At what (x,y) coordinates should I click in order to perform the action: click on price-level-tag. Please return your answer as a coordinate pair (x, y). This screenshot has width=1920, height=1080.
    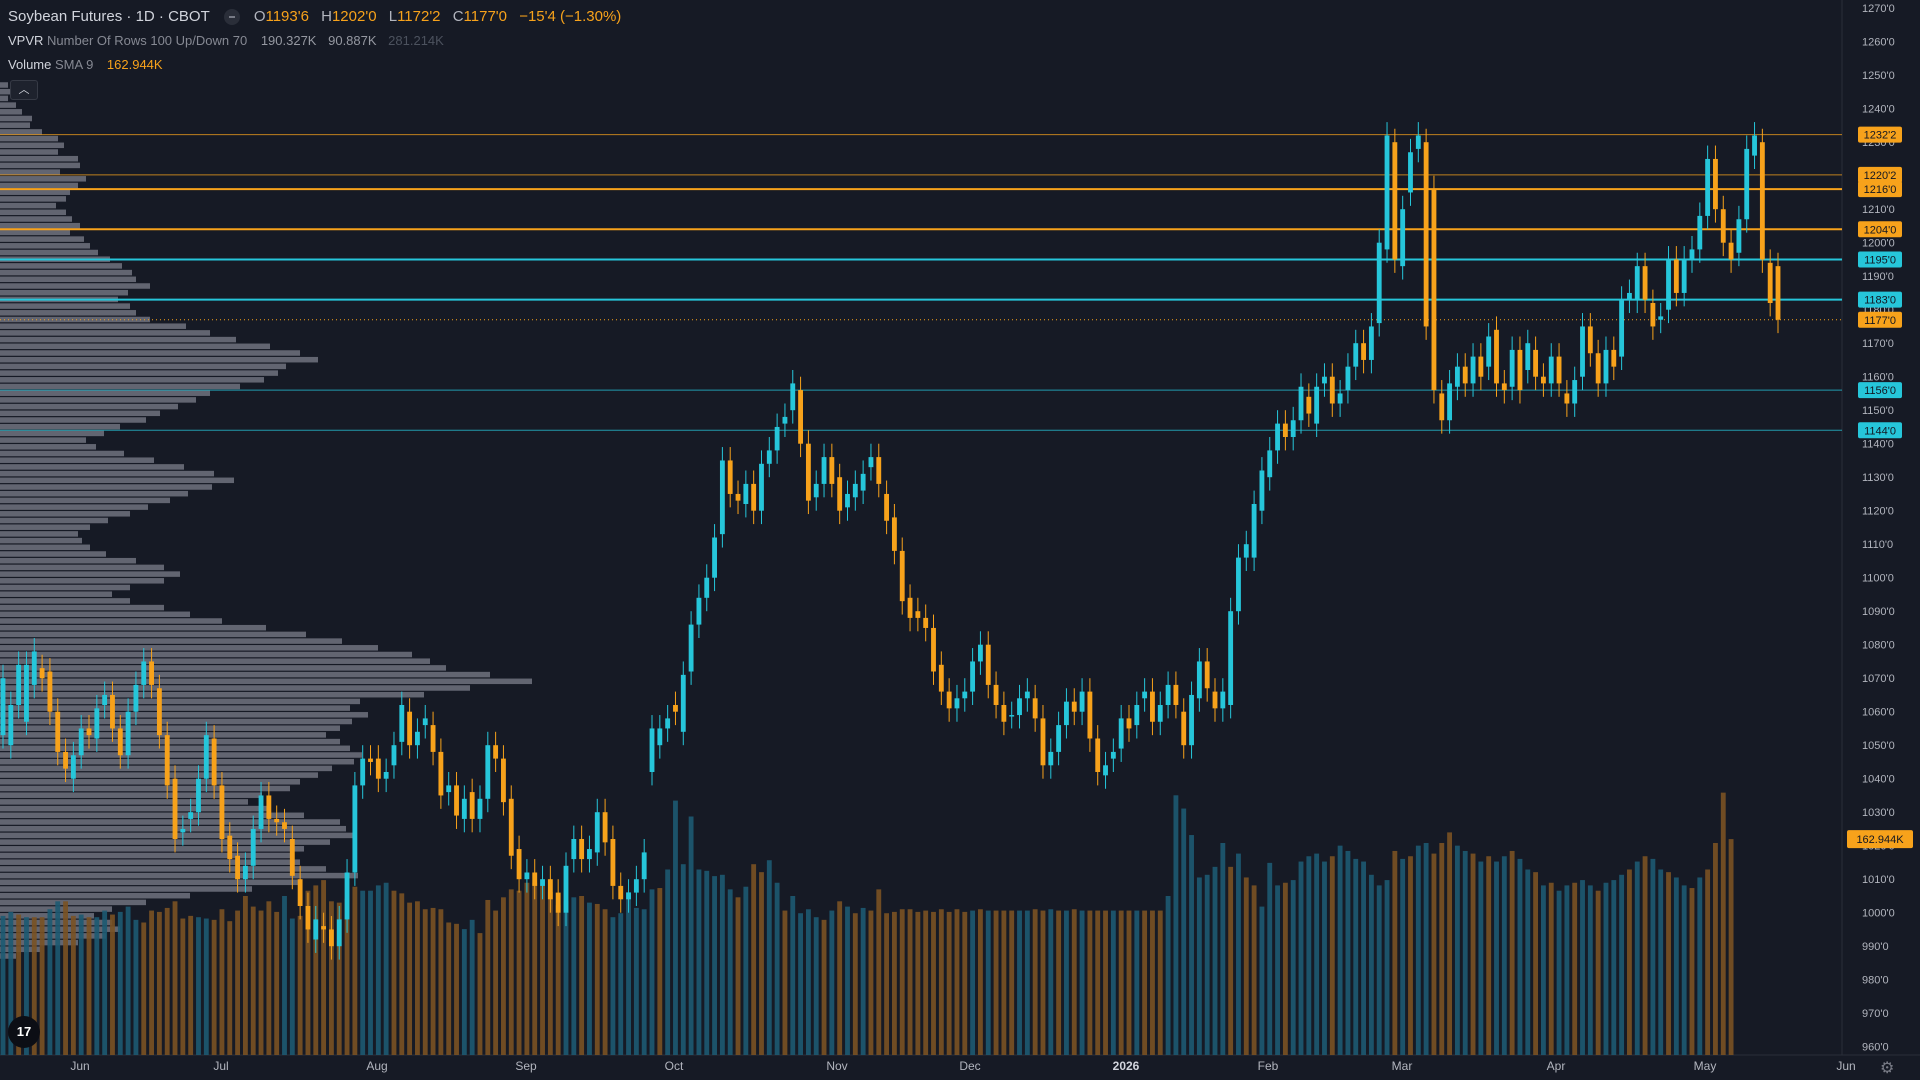
    Looking at the image, I should click on (1880, 390).